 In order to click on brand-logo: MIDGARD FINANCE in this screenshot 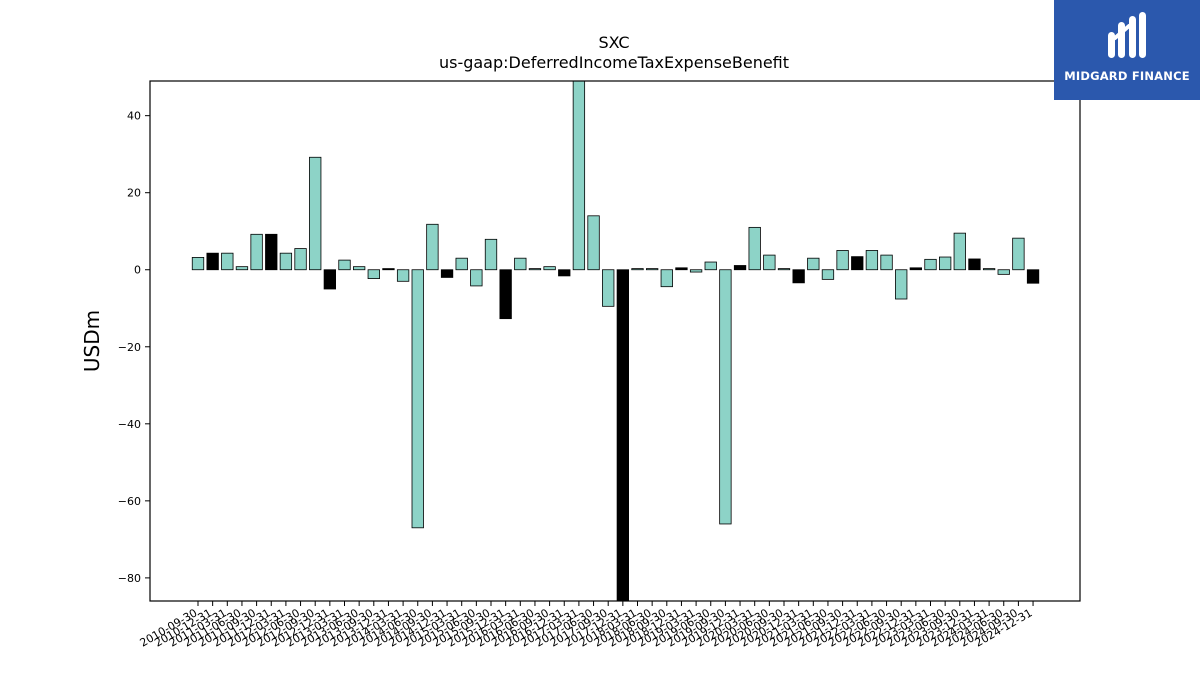, I will do `click(1127, 50)`.